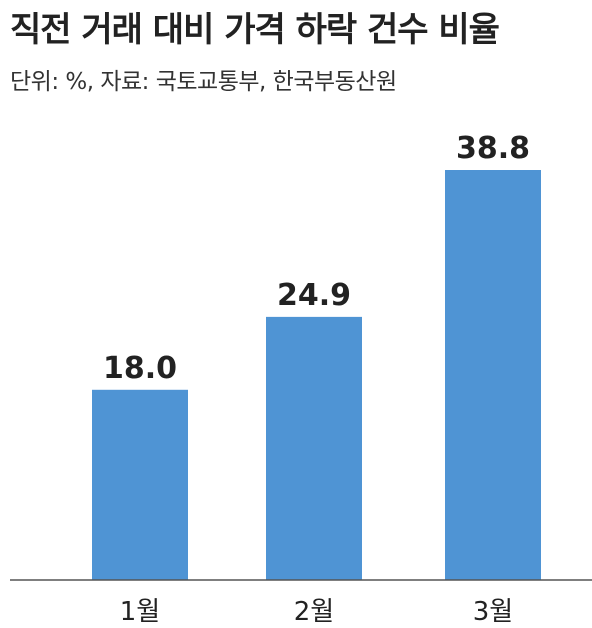  I want to click on value-label-3: 38.8, so click(493, 148).